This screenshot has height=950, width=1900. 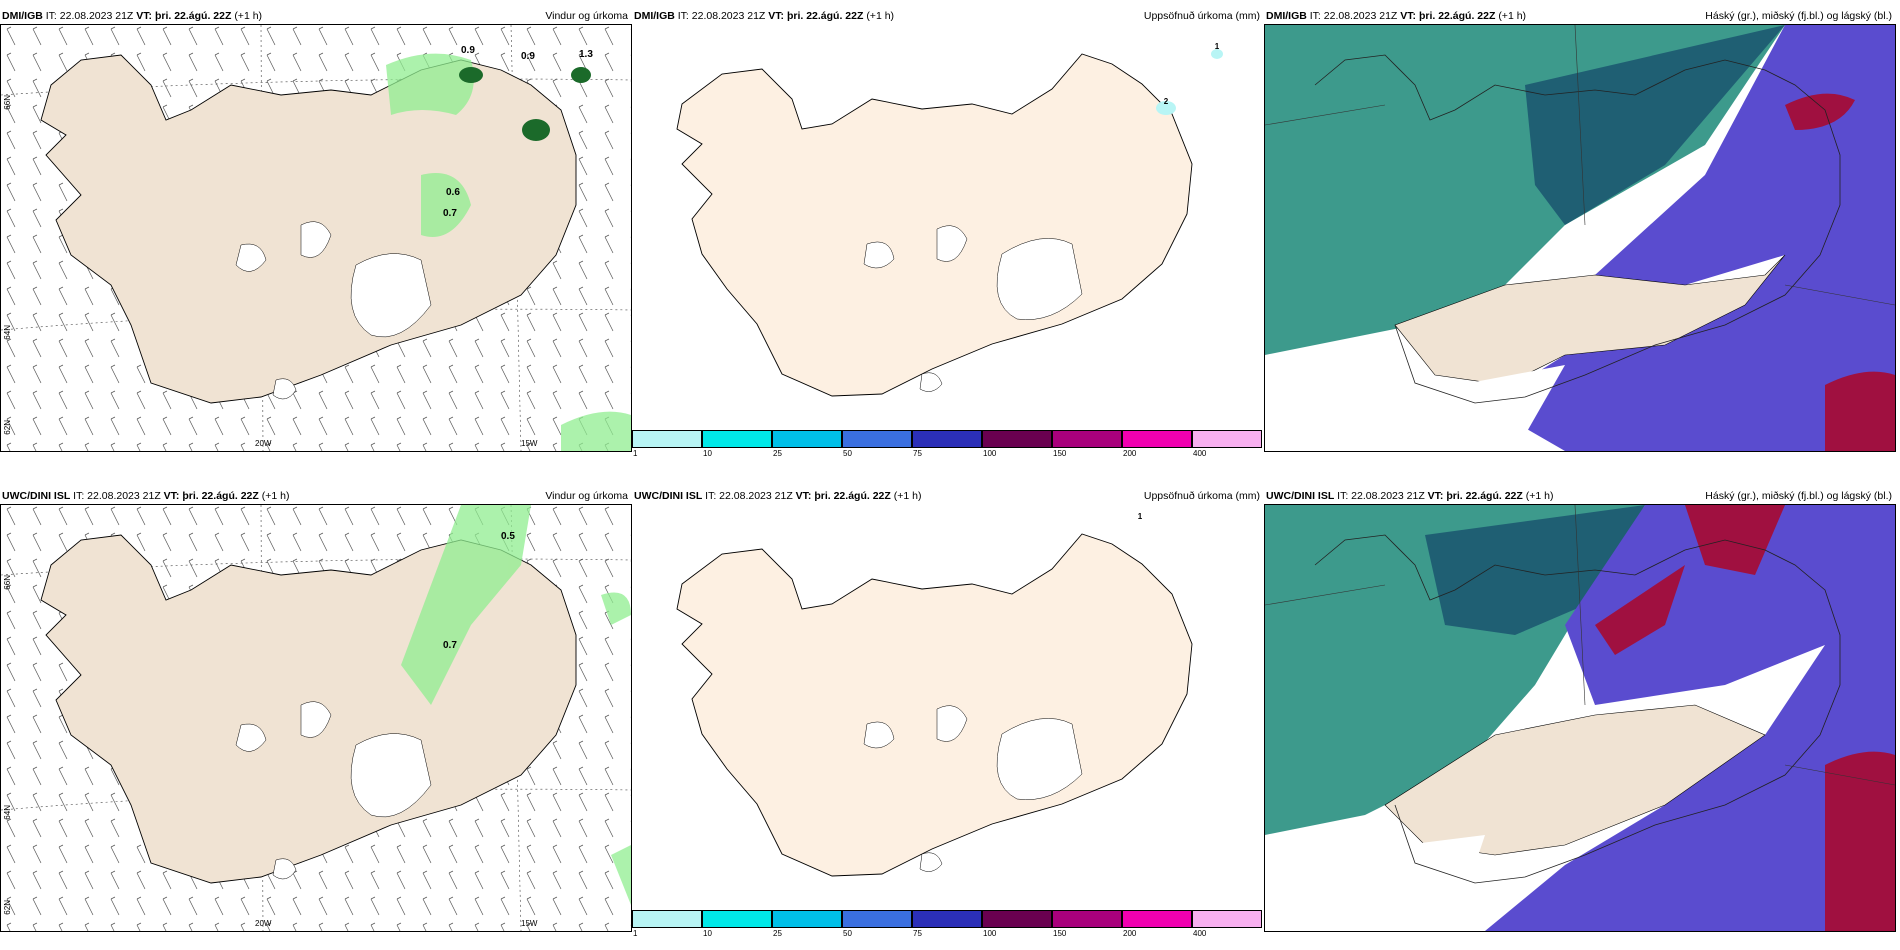 I want to click on colorbar: 1 10 25 50 75 100 150 200 400, so click(x=948, y=444).